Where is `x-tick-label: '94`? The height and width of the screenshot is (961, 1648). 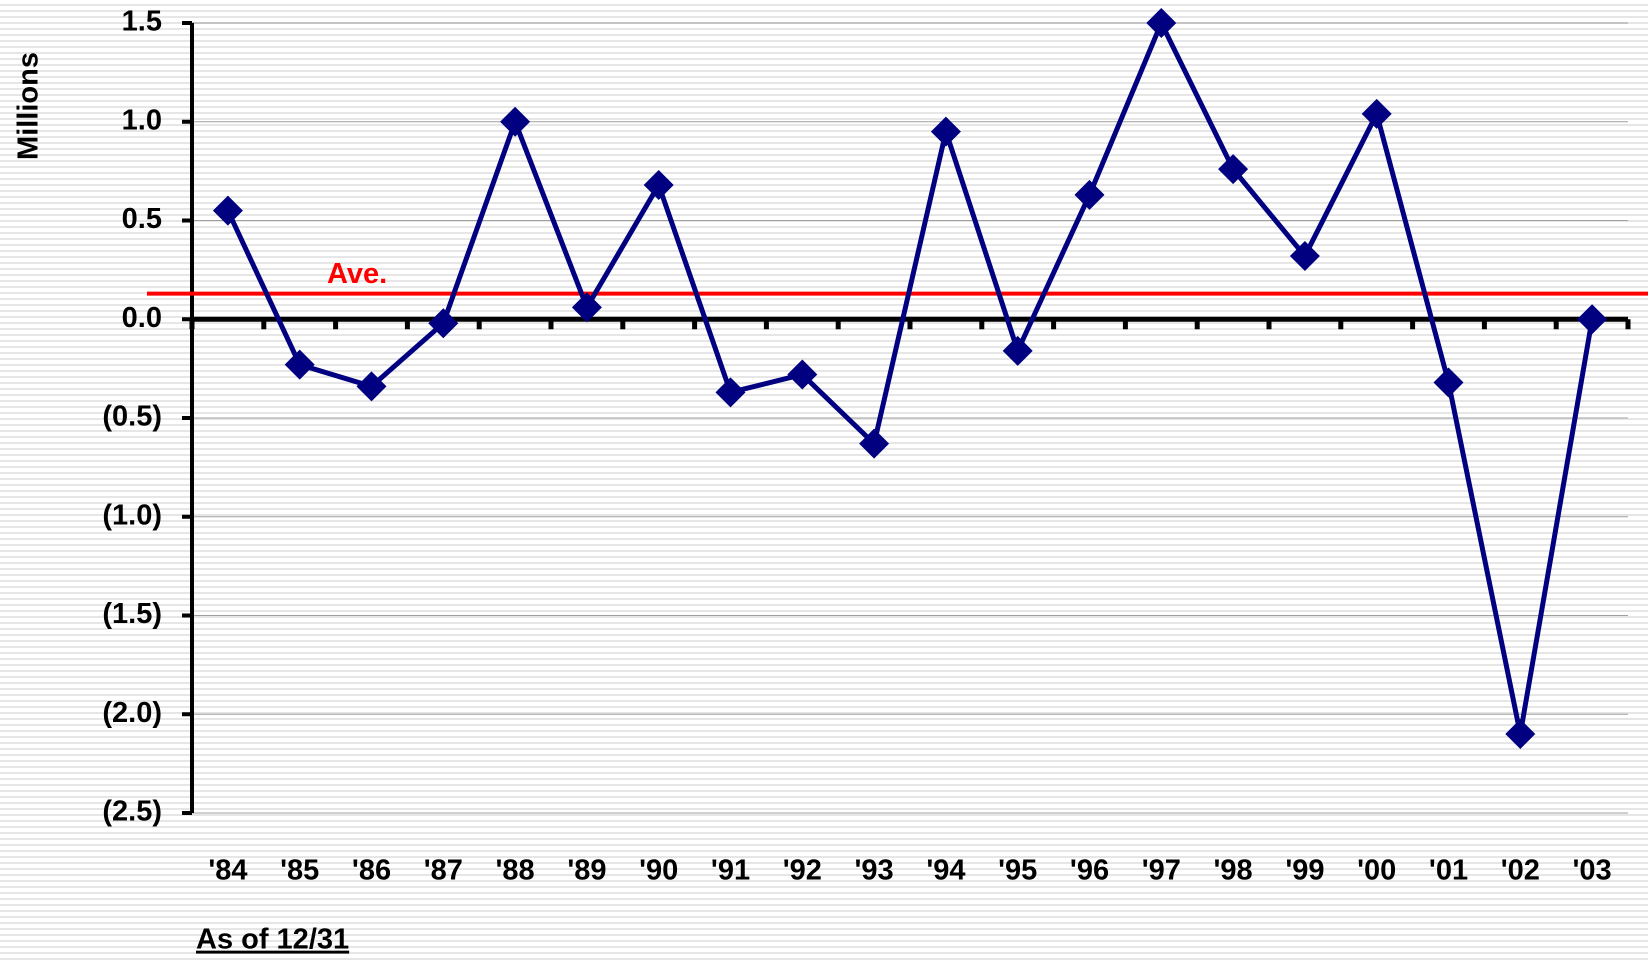 x-tick-label: '94 is located at coordinates (945, 871).